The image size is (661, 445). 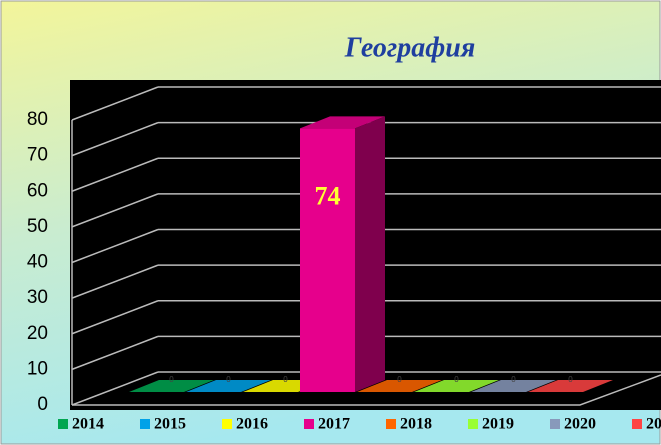 I want to click on y-tick-label: 70, so click(x=37, y=155).